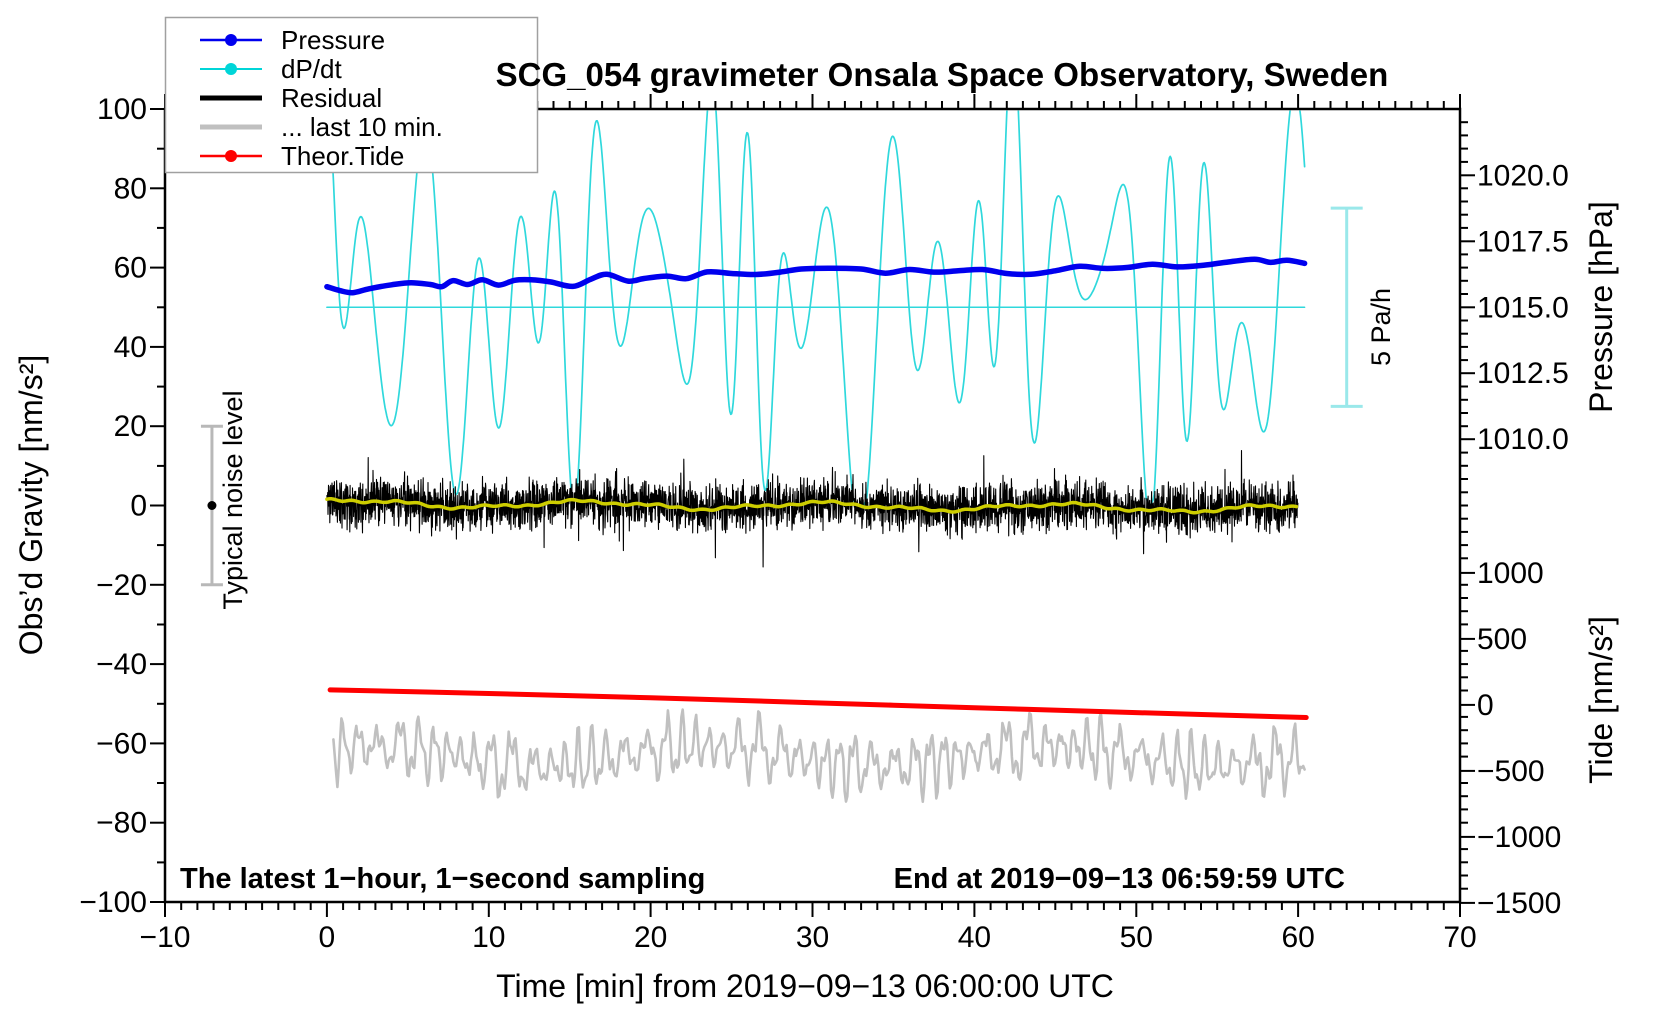 This screenshot has height=1020, width=1660. I want to click on pressure-tick-label: 1015.0, so click(1523, 307).